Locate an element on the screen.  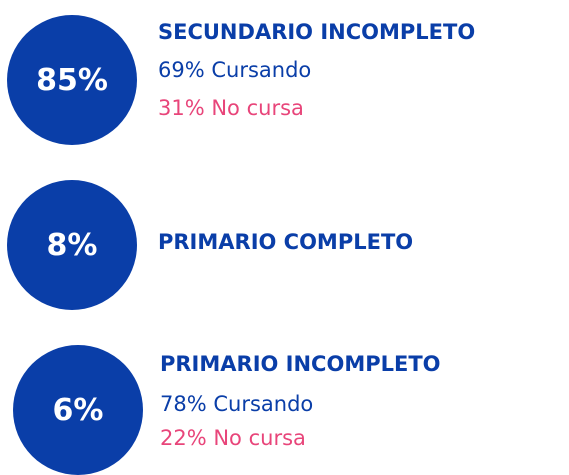
percent-circle: 6% is located at coordinates (78, 410).